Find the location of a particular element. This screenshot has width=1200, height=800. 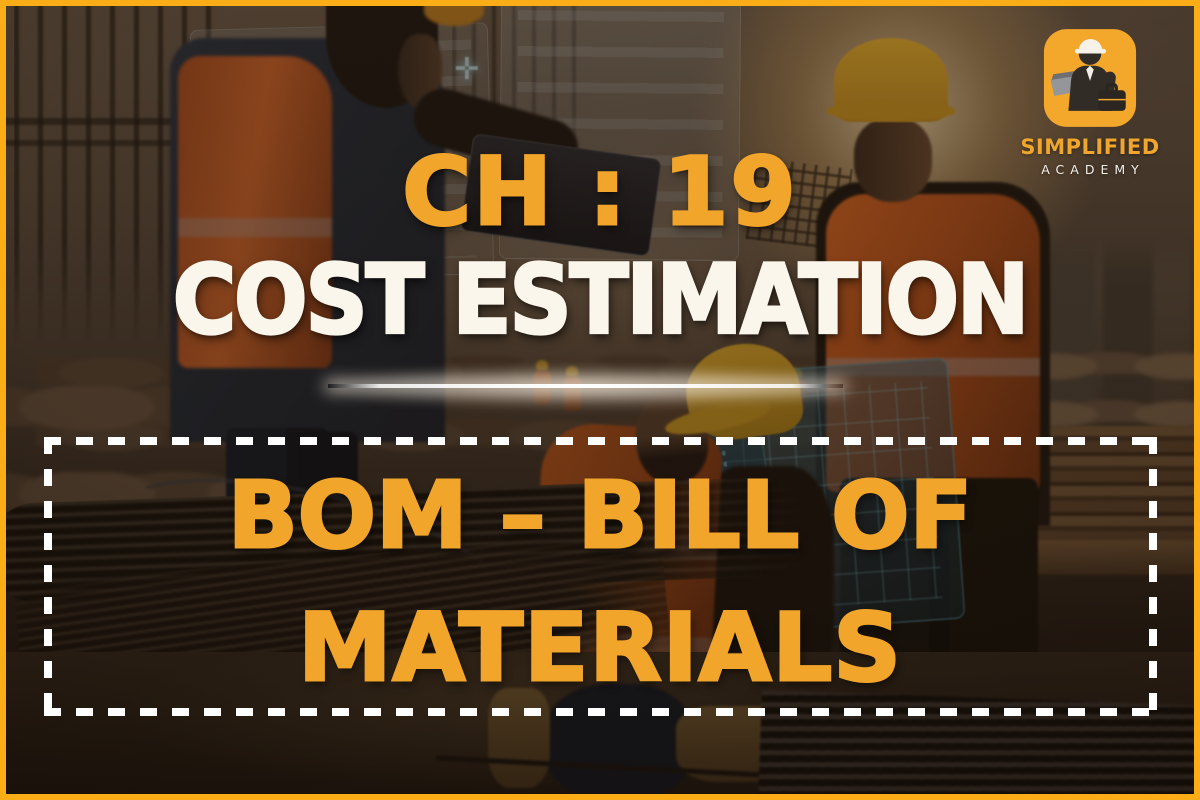

brand-logo: SIMPLIFIED ACADEMY is located at coordinates (1090, 102).